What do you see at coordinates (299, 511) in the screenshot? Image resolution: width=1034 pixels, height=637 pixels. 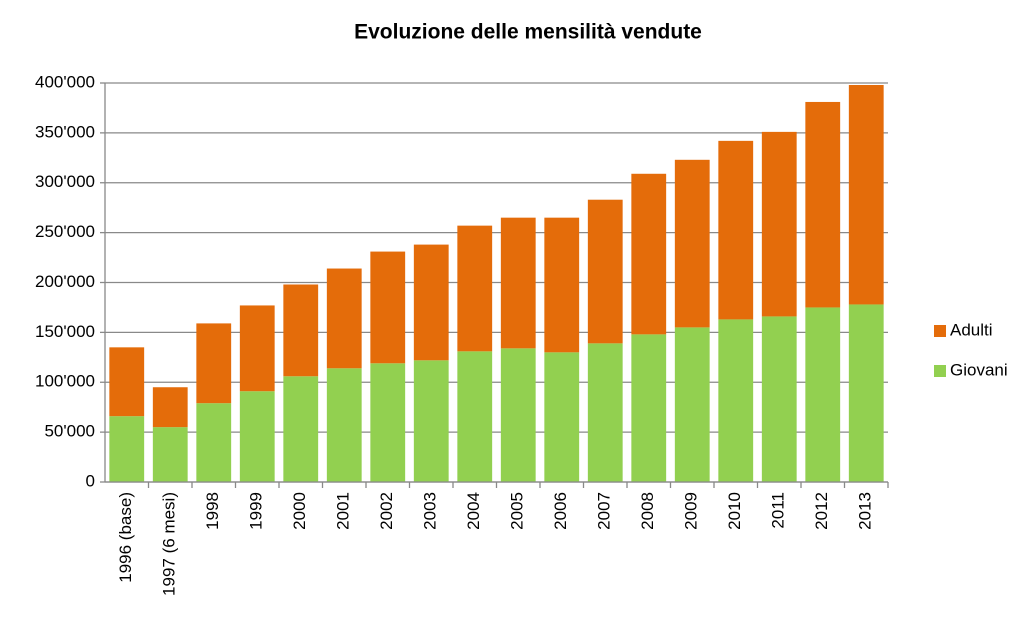 I see `x-tick-label: 2000` at bounding box center [299, 511].